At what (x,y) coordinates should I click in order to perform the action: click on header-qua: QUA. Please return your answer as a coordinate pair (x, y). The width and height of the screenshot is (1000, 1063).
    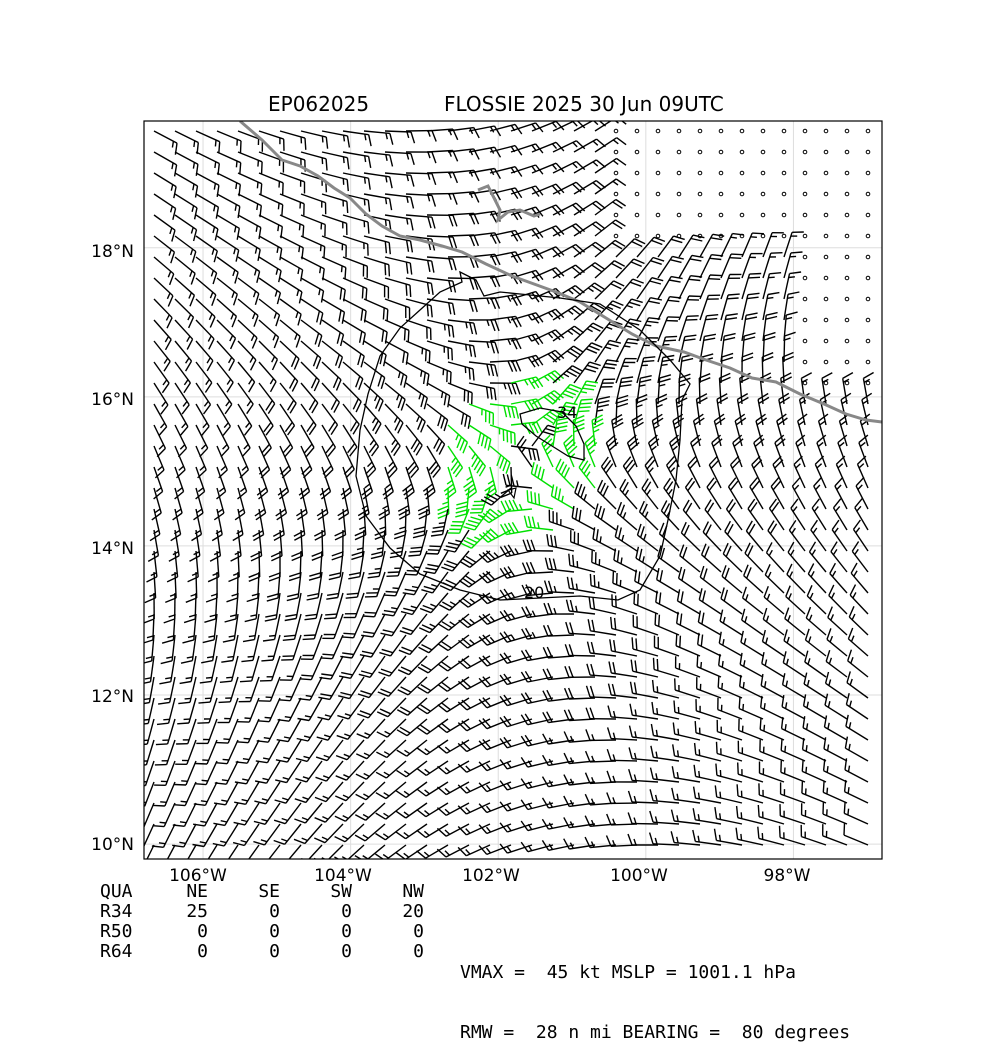
    Looking at the image, I should click on (131, 892).